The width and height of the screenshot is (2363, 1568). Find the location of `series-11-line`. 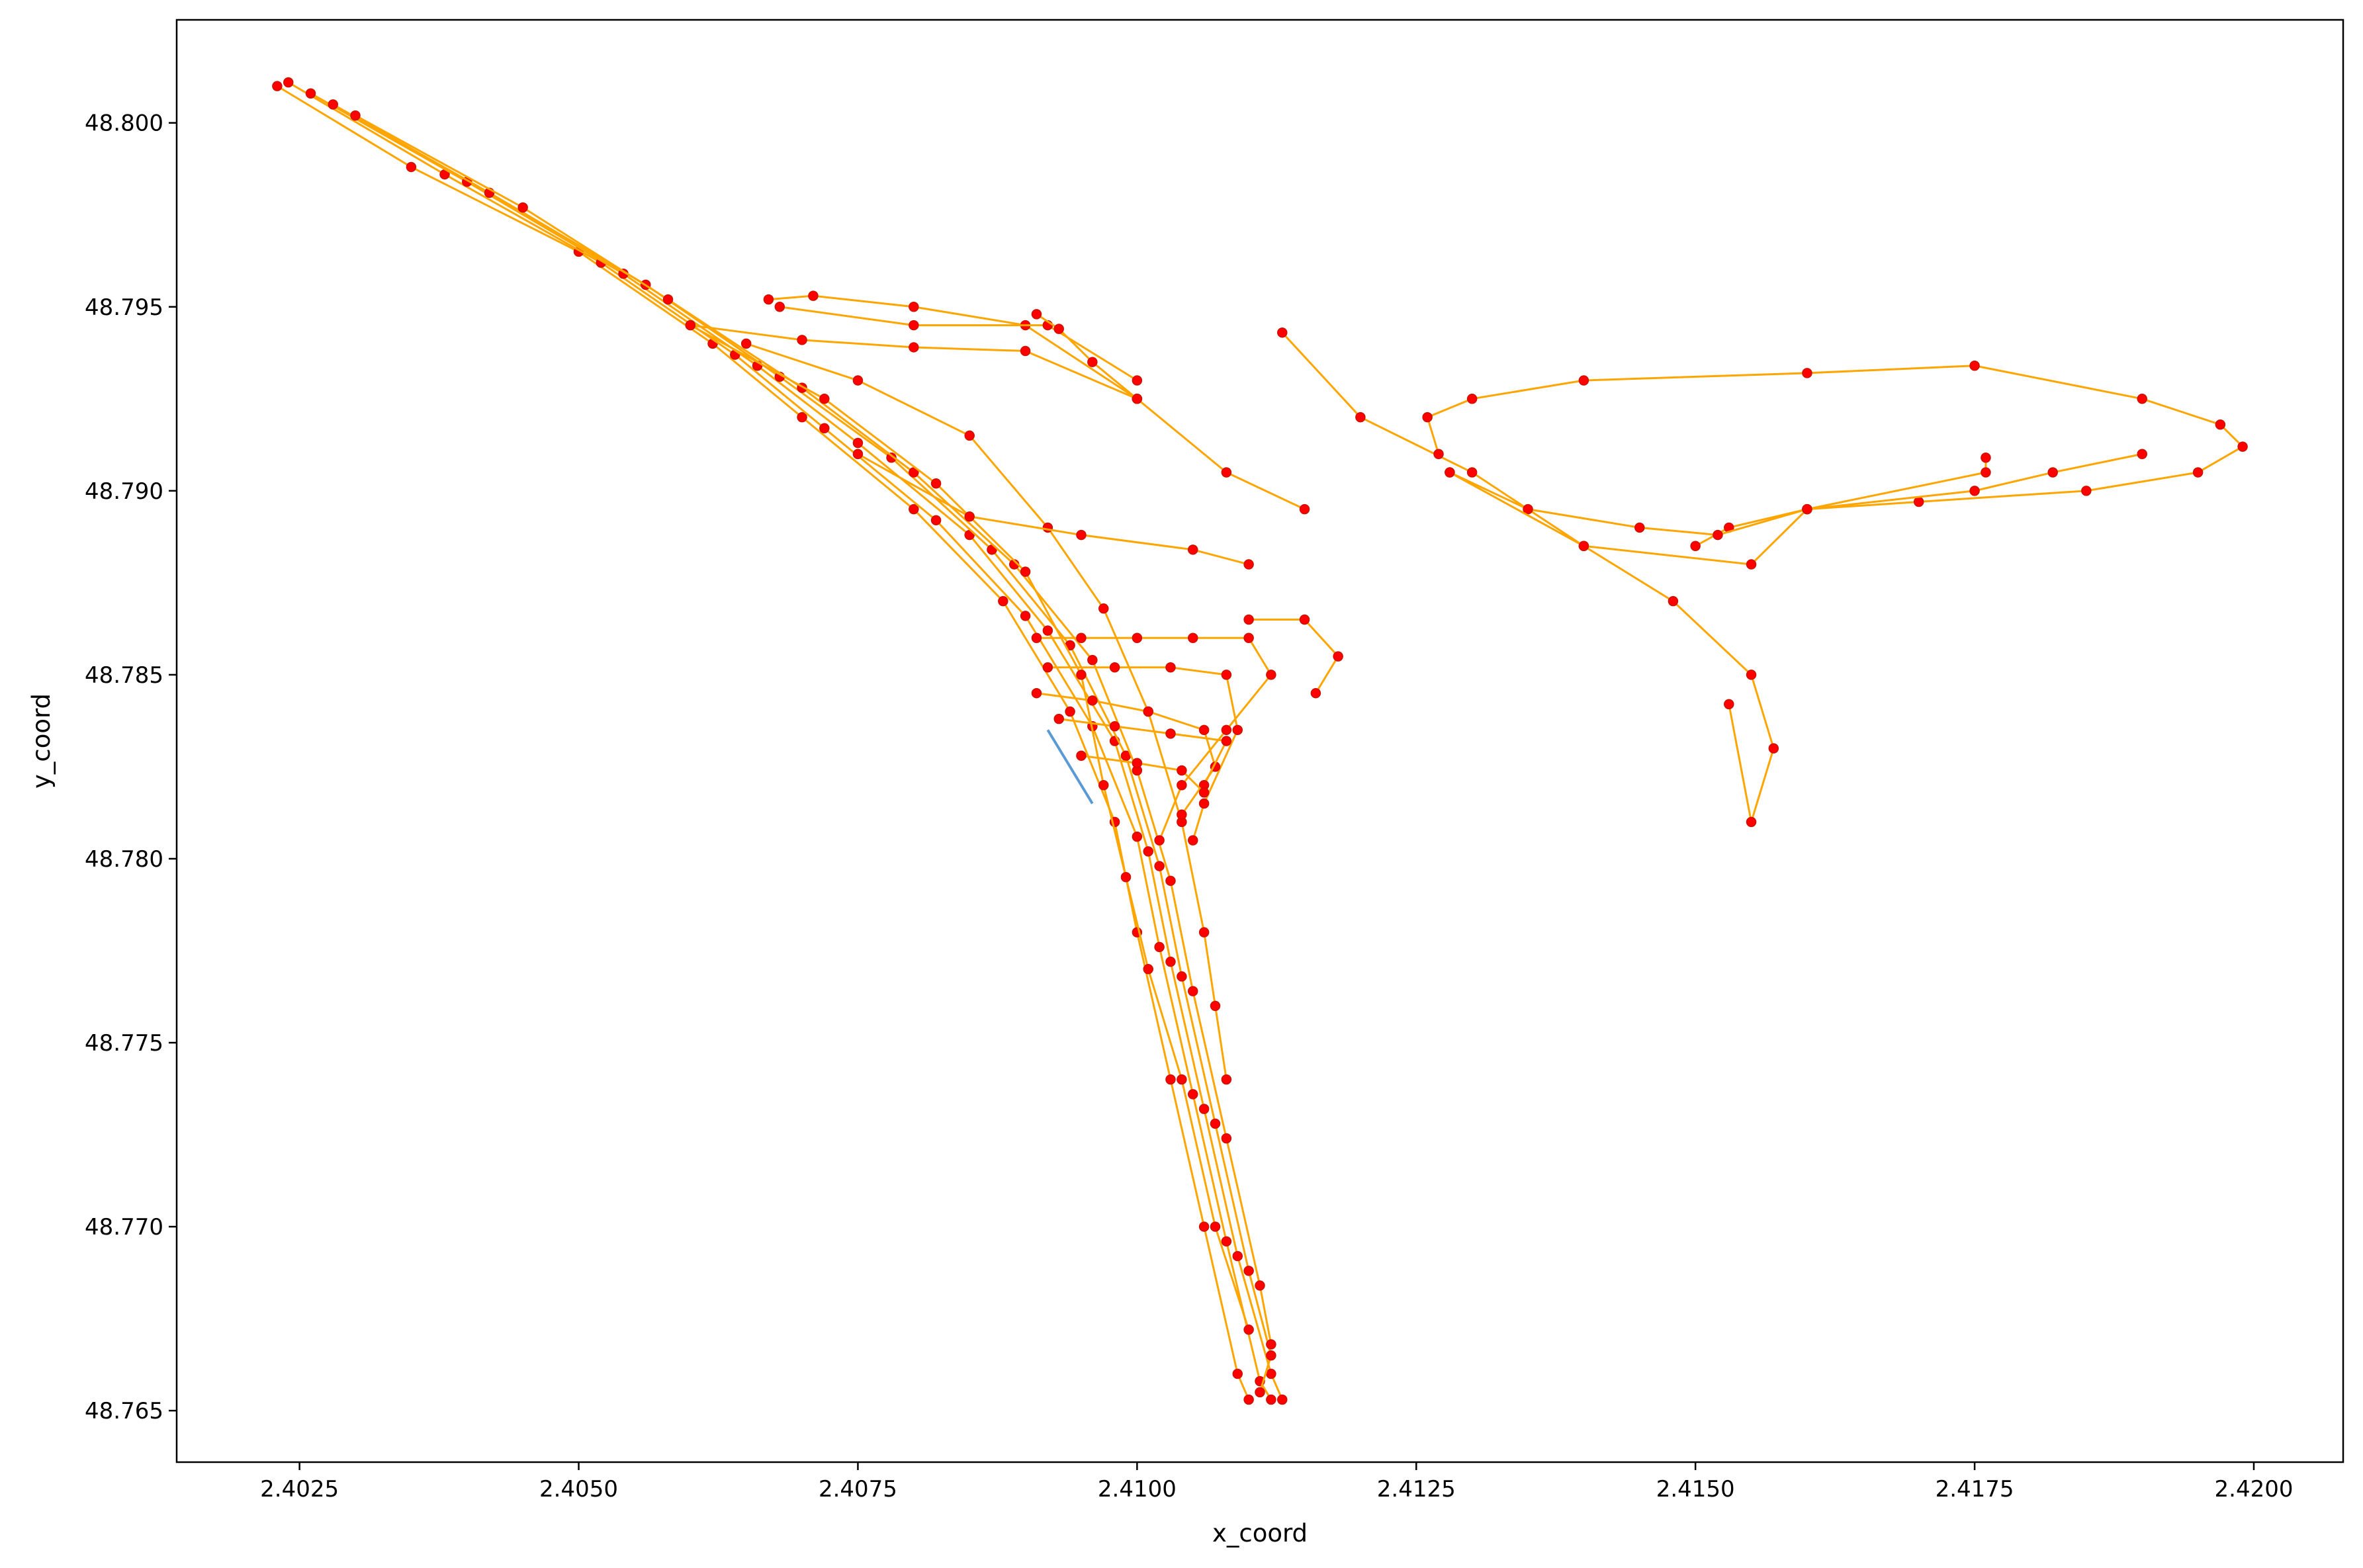

series-11-line is located at coordinates (1087, 356).